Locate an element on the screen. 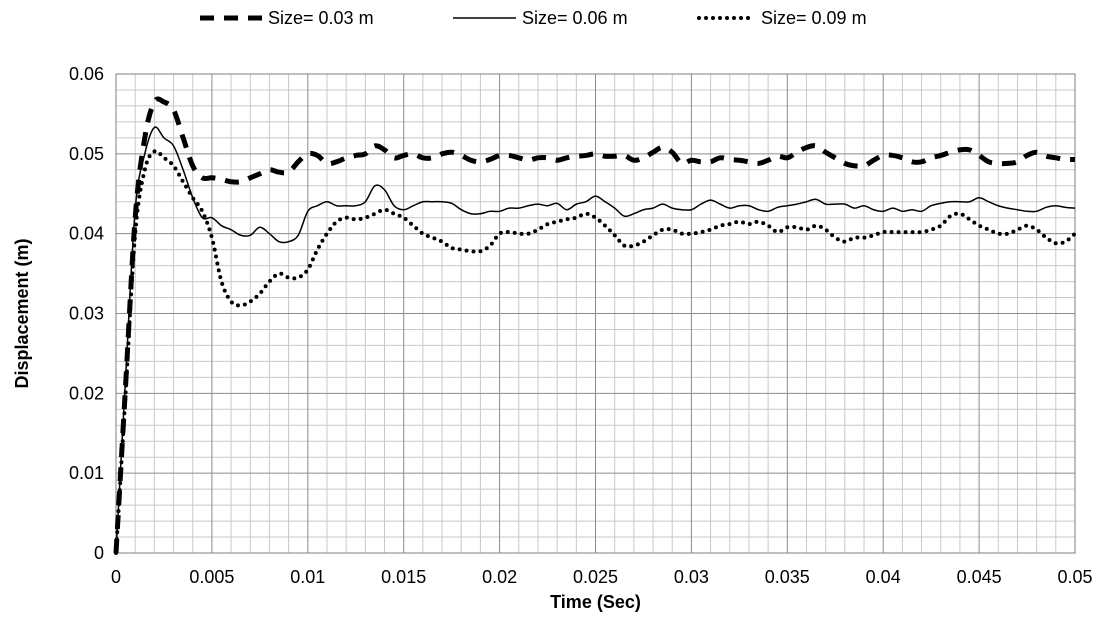  y-tick-label: 0.02 is located at coordinates (86, 393).